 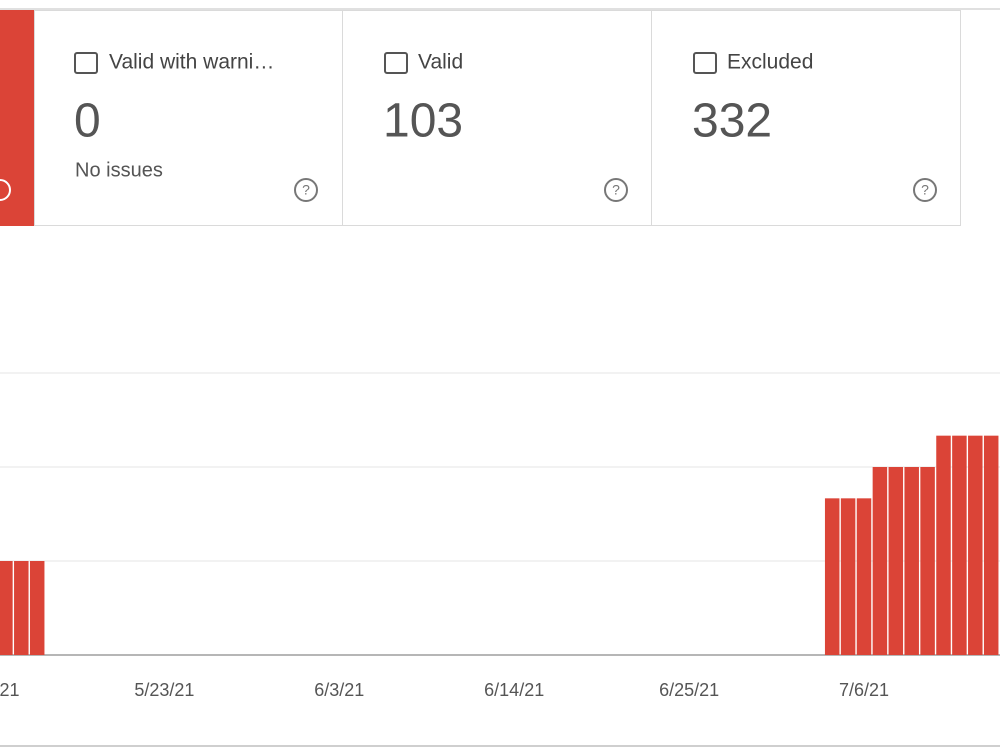 I want to click on x-tick-label: 5/12/21, so click(x=10, y=690).